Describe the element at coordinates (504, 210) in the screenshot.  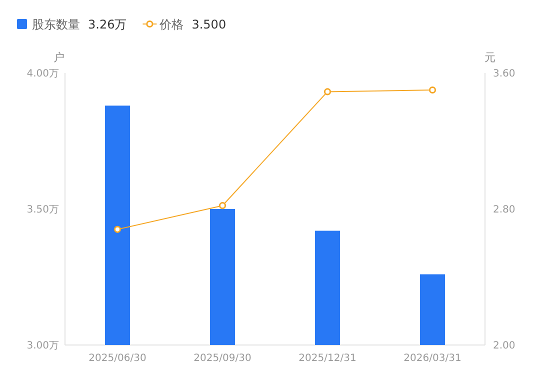
I see `y2-tick-label: 2.80` at that location.